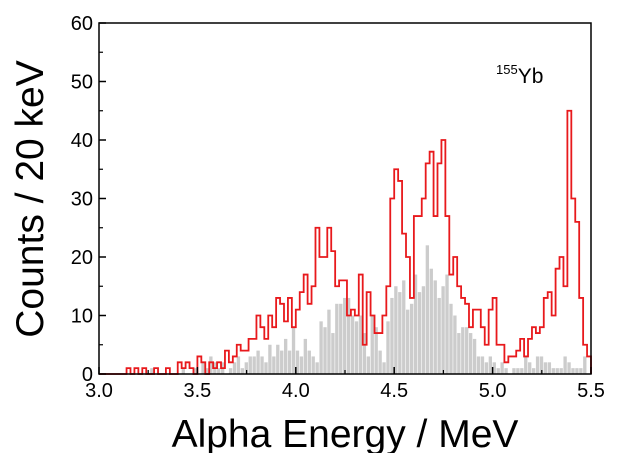 The image size is (618, 453). I want to click on x-tick-label: 4.0, so click(296, 391).